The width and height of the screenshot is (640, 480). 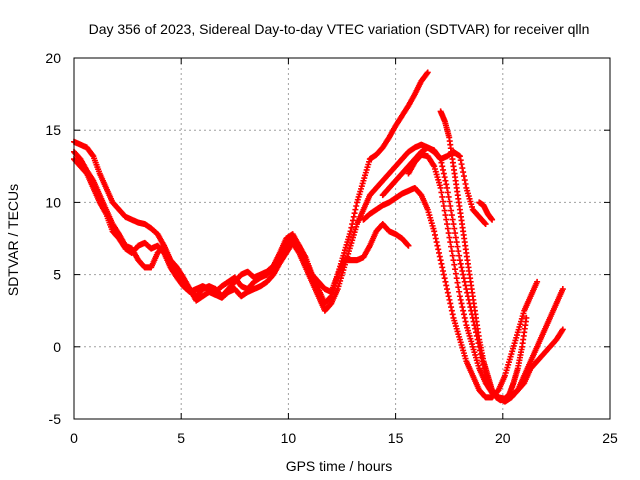 What do you see at coordinates (55, 419) in the screenshot?
I see `y-tick-label: -5` at bounding box center [55, 419].